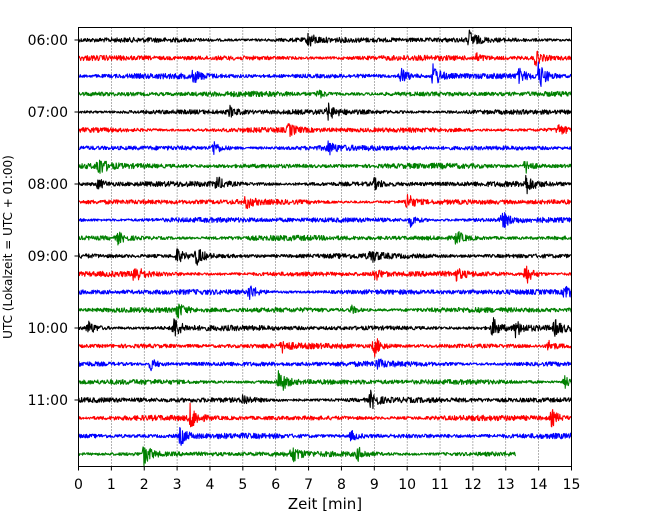 This screenshot has height=520, width=650. Describe the element at coordinates (407, 485) in the screenshot. I see `x-tick-label: 10` at that location.